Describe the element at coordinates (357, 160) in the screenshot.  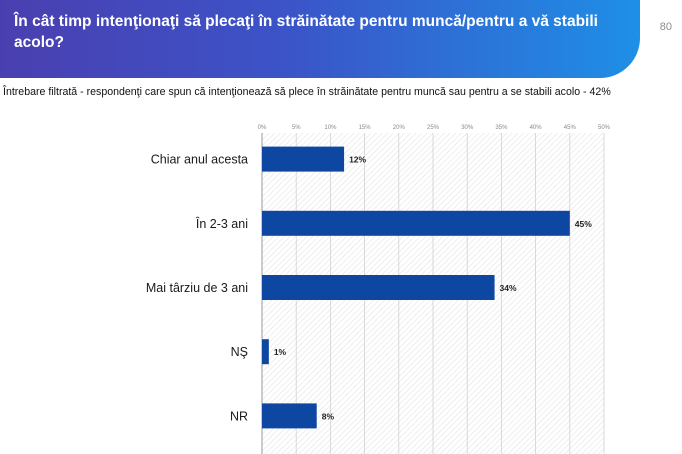
I see `data-label: 12%` at that location.